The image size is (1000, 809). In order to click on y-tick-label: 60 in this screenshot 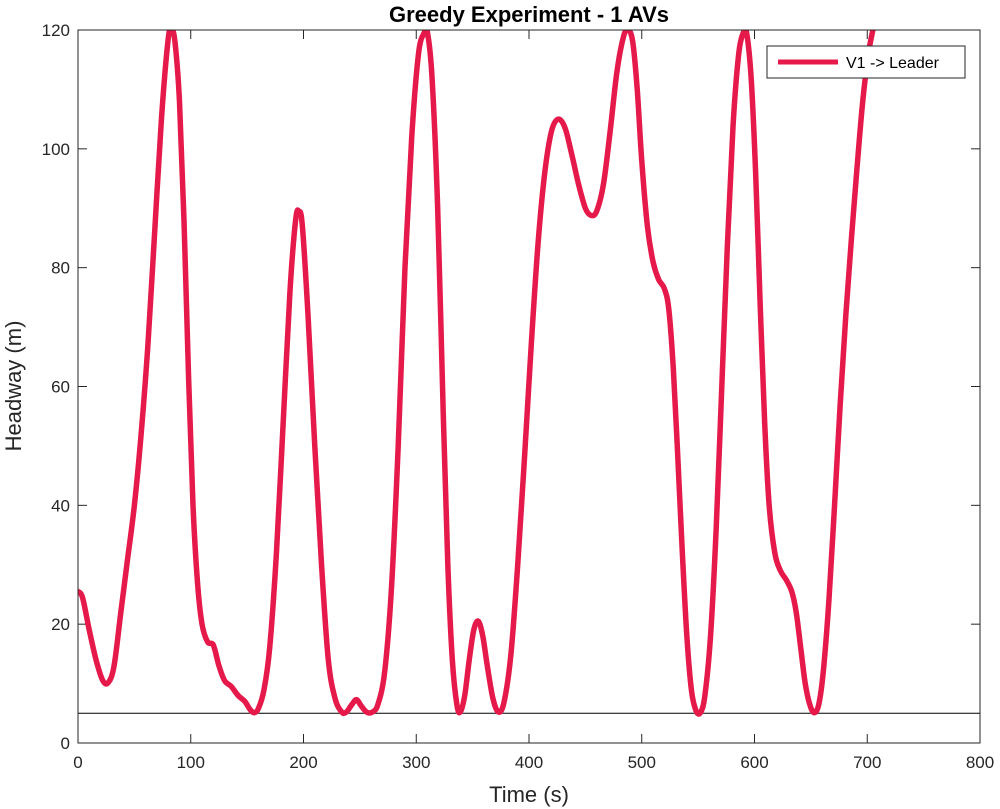, I will do `click(60, 387)`.